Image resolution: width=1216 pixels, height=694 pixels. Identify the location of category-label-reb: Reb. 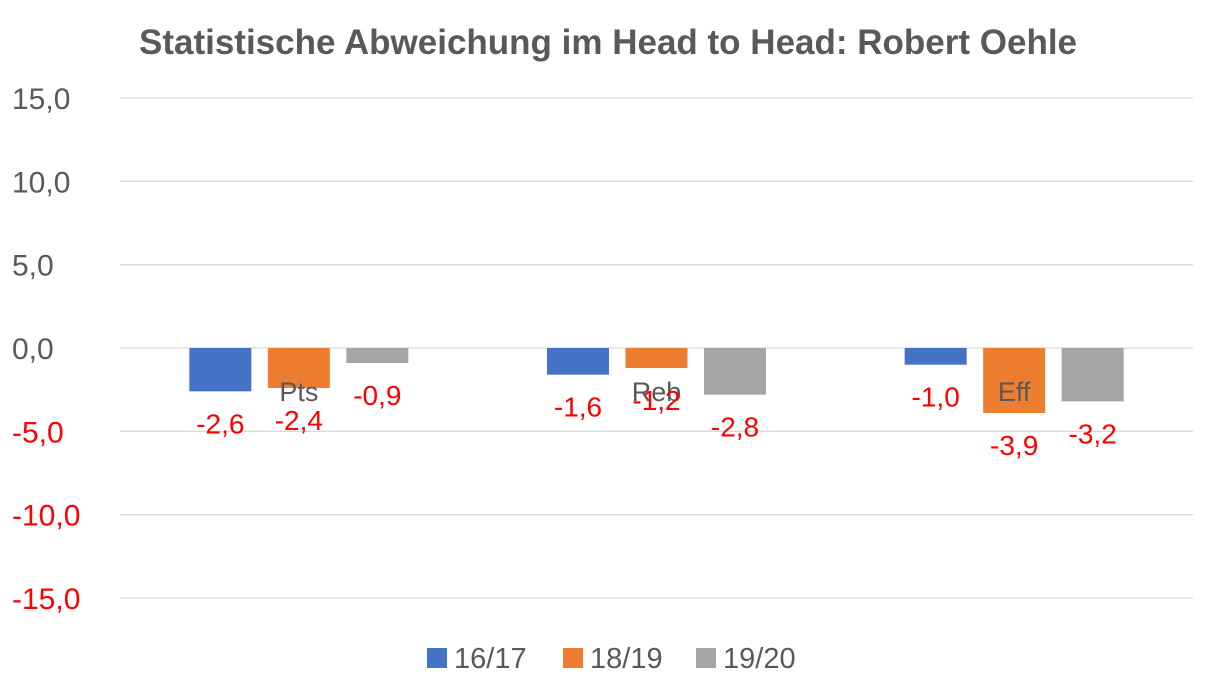
(657, 392).